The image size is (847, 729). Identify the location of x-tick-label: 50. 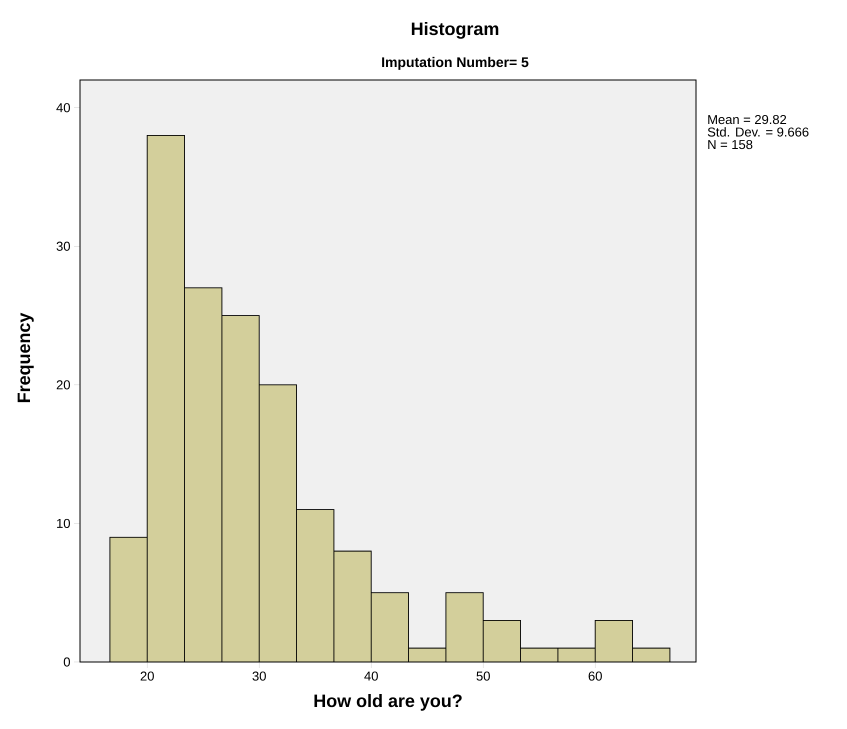
(483, 676).